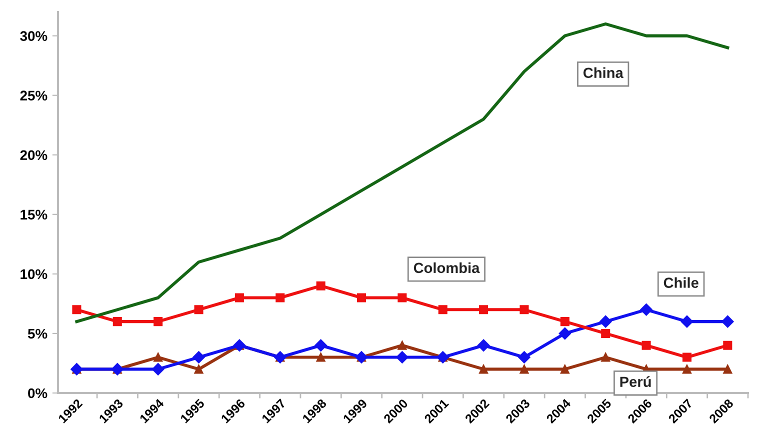 The image size is (769, 446). Describe the element at coordinates (635, 382) in the screenshot. I see `series-label: Perú` at that location.